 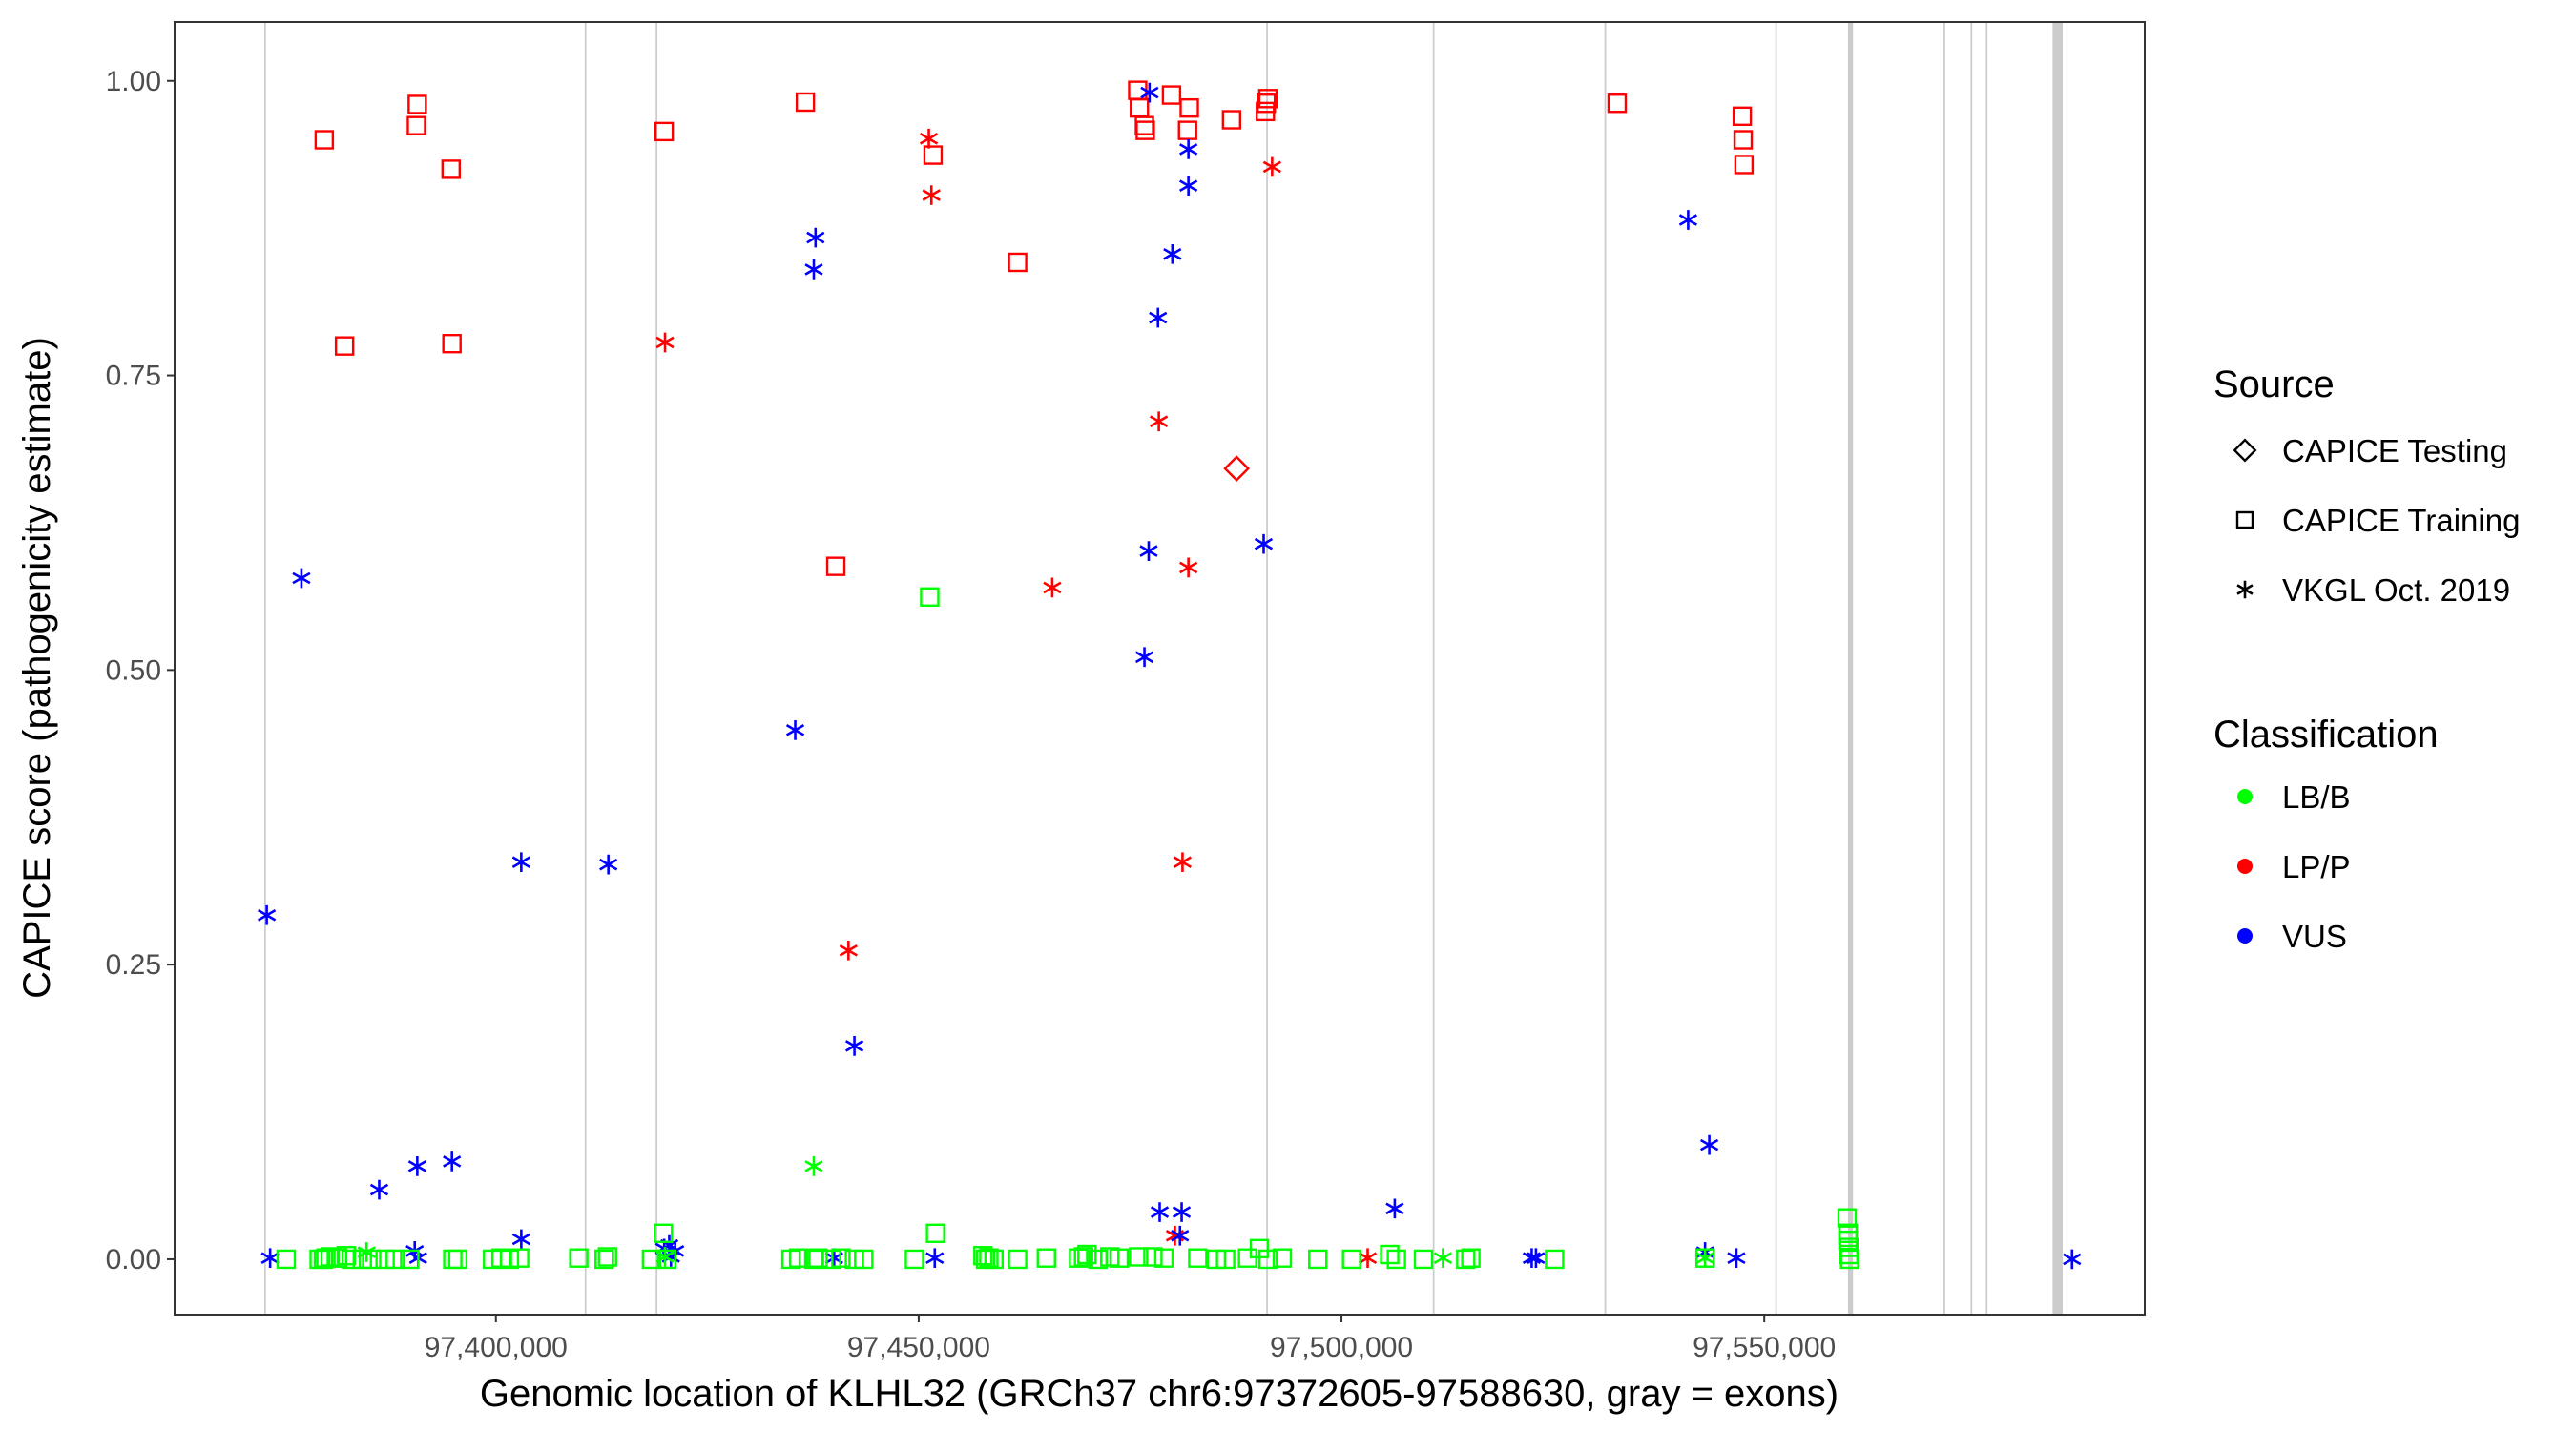 What do you see at coordinates (2326, 735) in the screenshot?
I see `legend-classification-title: Classification` at bounding box center [2326, 735].